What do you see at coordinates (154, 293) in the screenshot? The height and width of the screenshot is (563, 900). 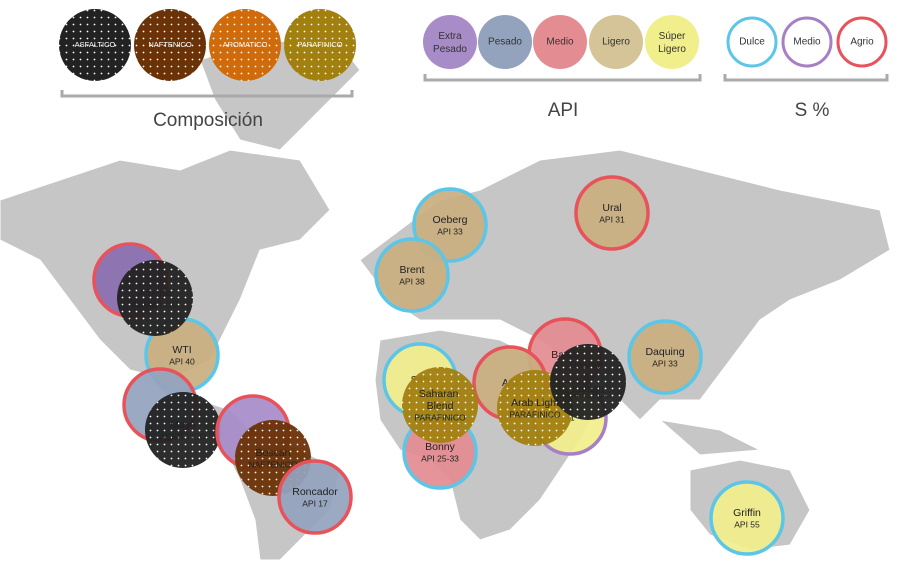 I see `crude-name: Alberta` at bounding box center [154, 293].